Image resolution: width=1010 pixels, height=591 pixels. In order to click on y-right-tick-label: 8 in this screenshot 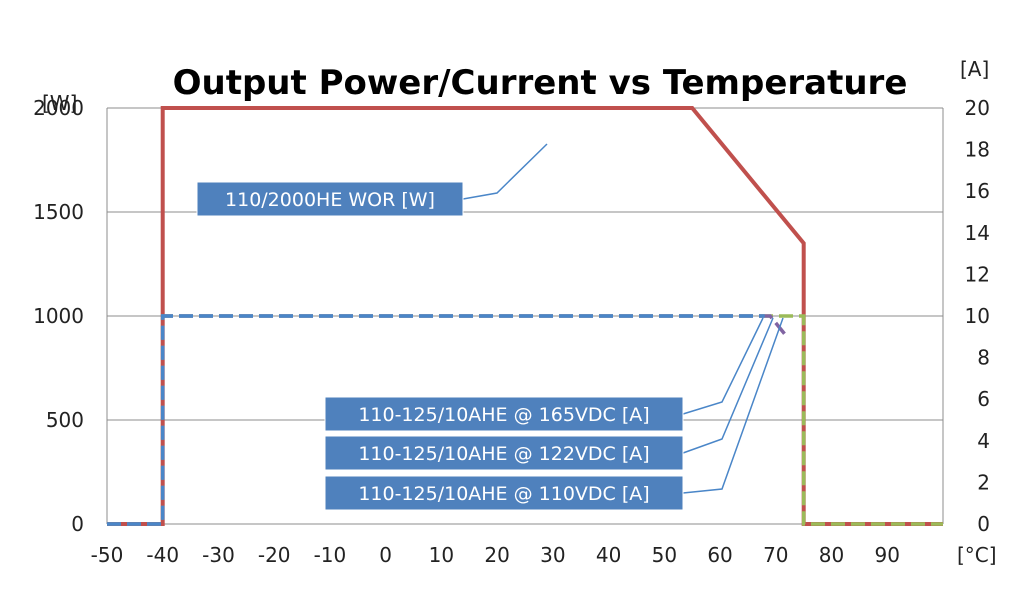, I will do `click(983, 358)`.